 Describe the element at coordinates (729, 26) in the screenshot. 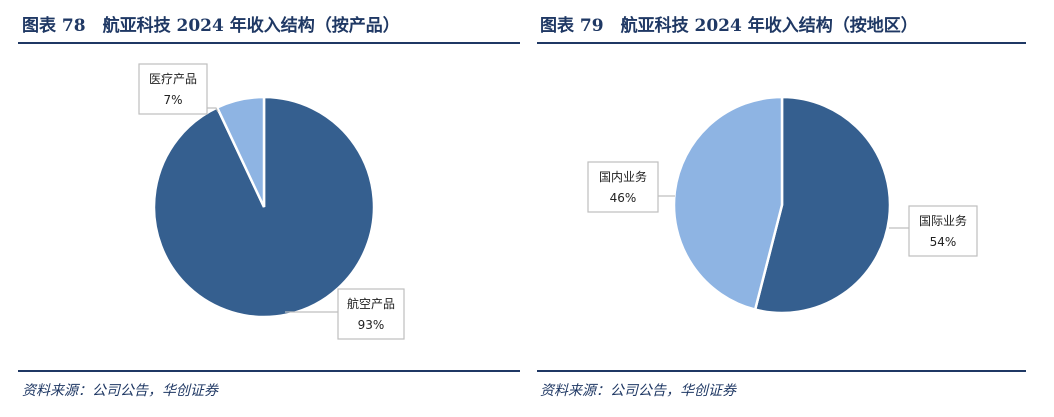

I see `chart-title: 图表 79 航亚科技 2024 年收入结构（按地区）` at that location.